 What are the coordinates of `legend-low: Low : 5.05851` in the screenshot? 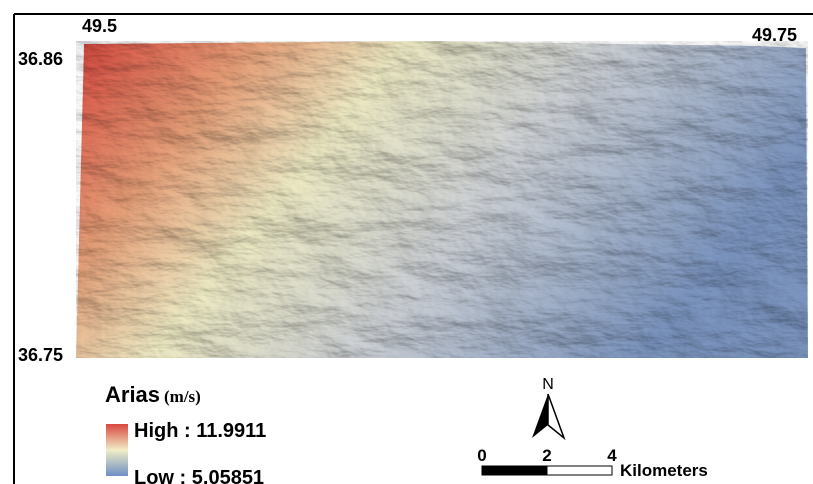 It's located at (199, 475).